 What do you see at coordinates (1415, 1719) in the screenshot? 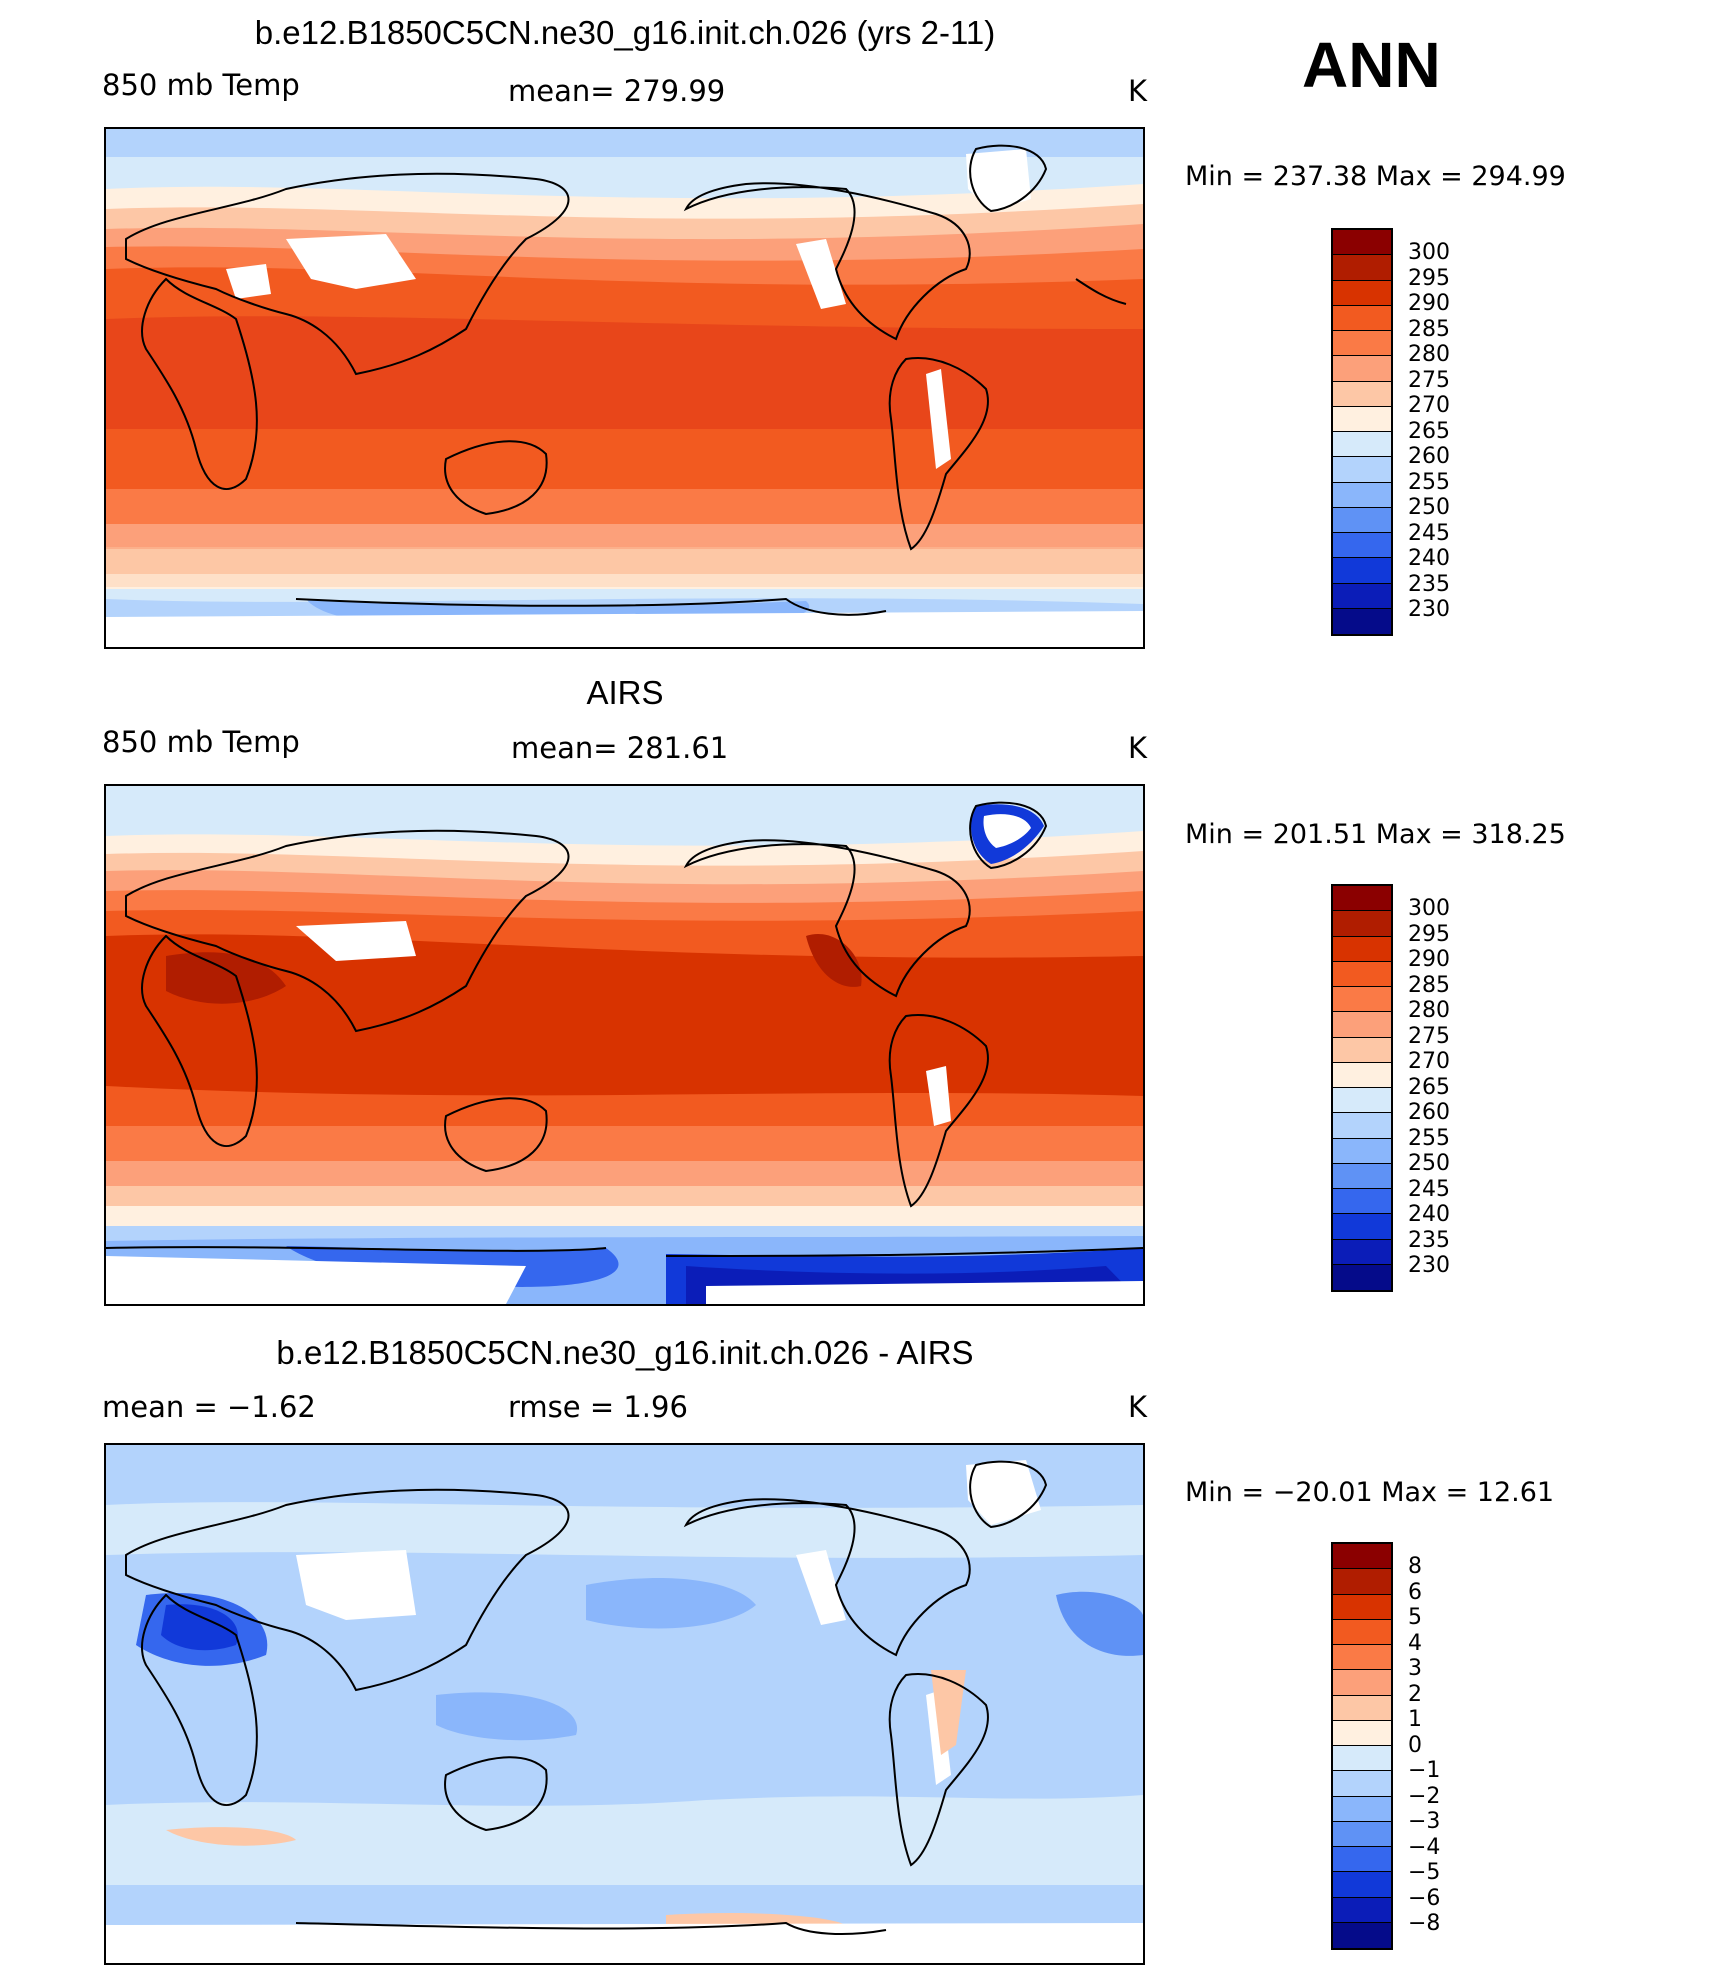
I see `colorbar-label: 1` at bounding box center [1415, 1719].